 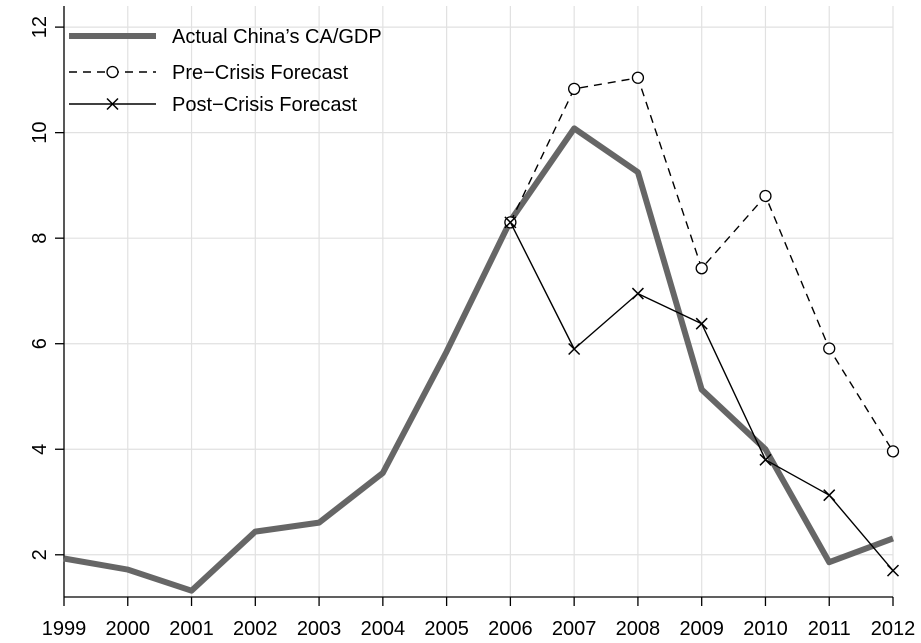 I want to click on x-tick-label: 2006, so click(x=510, y=629).